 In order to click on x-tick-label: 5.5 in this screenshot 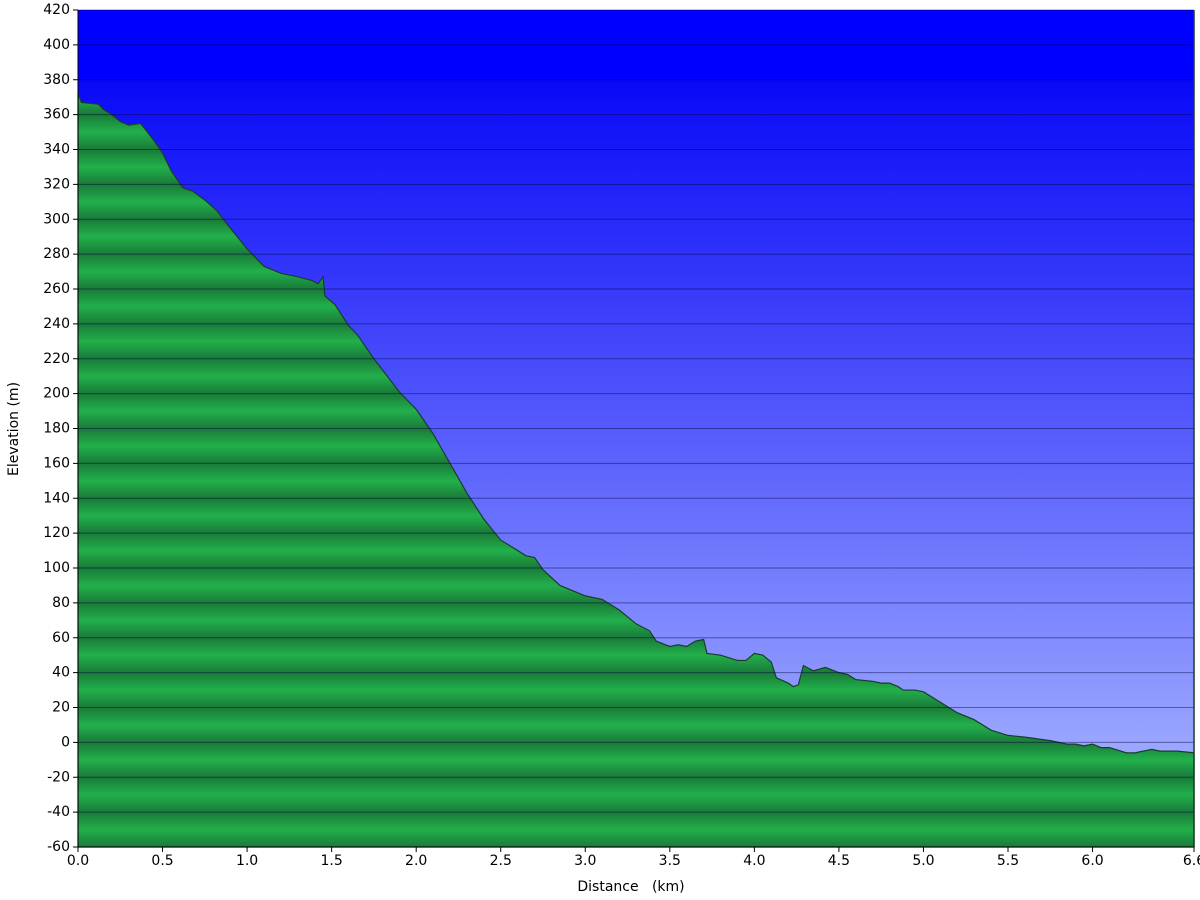, I will do `click(1008, 861)`.